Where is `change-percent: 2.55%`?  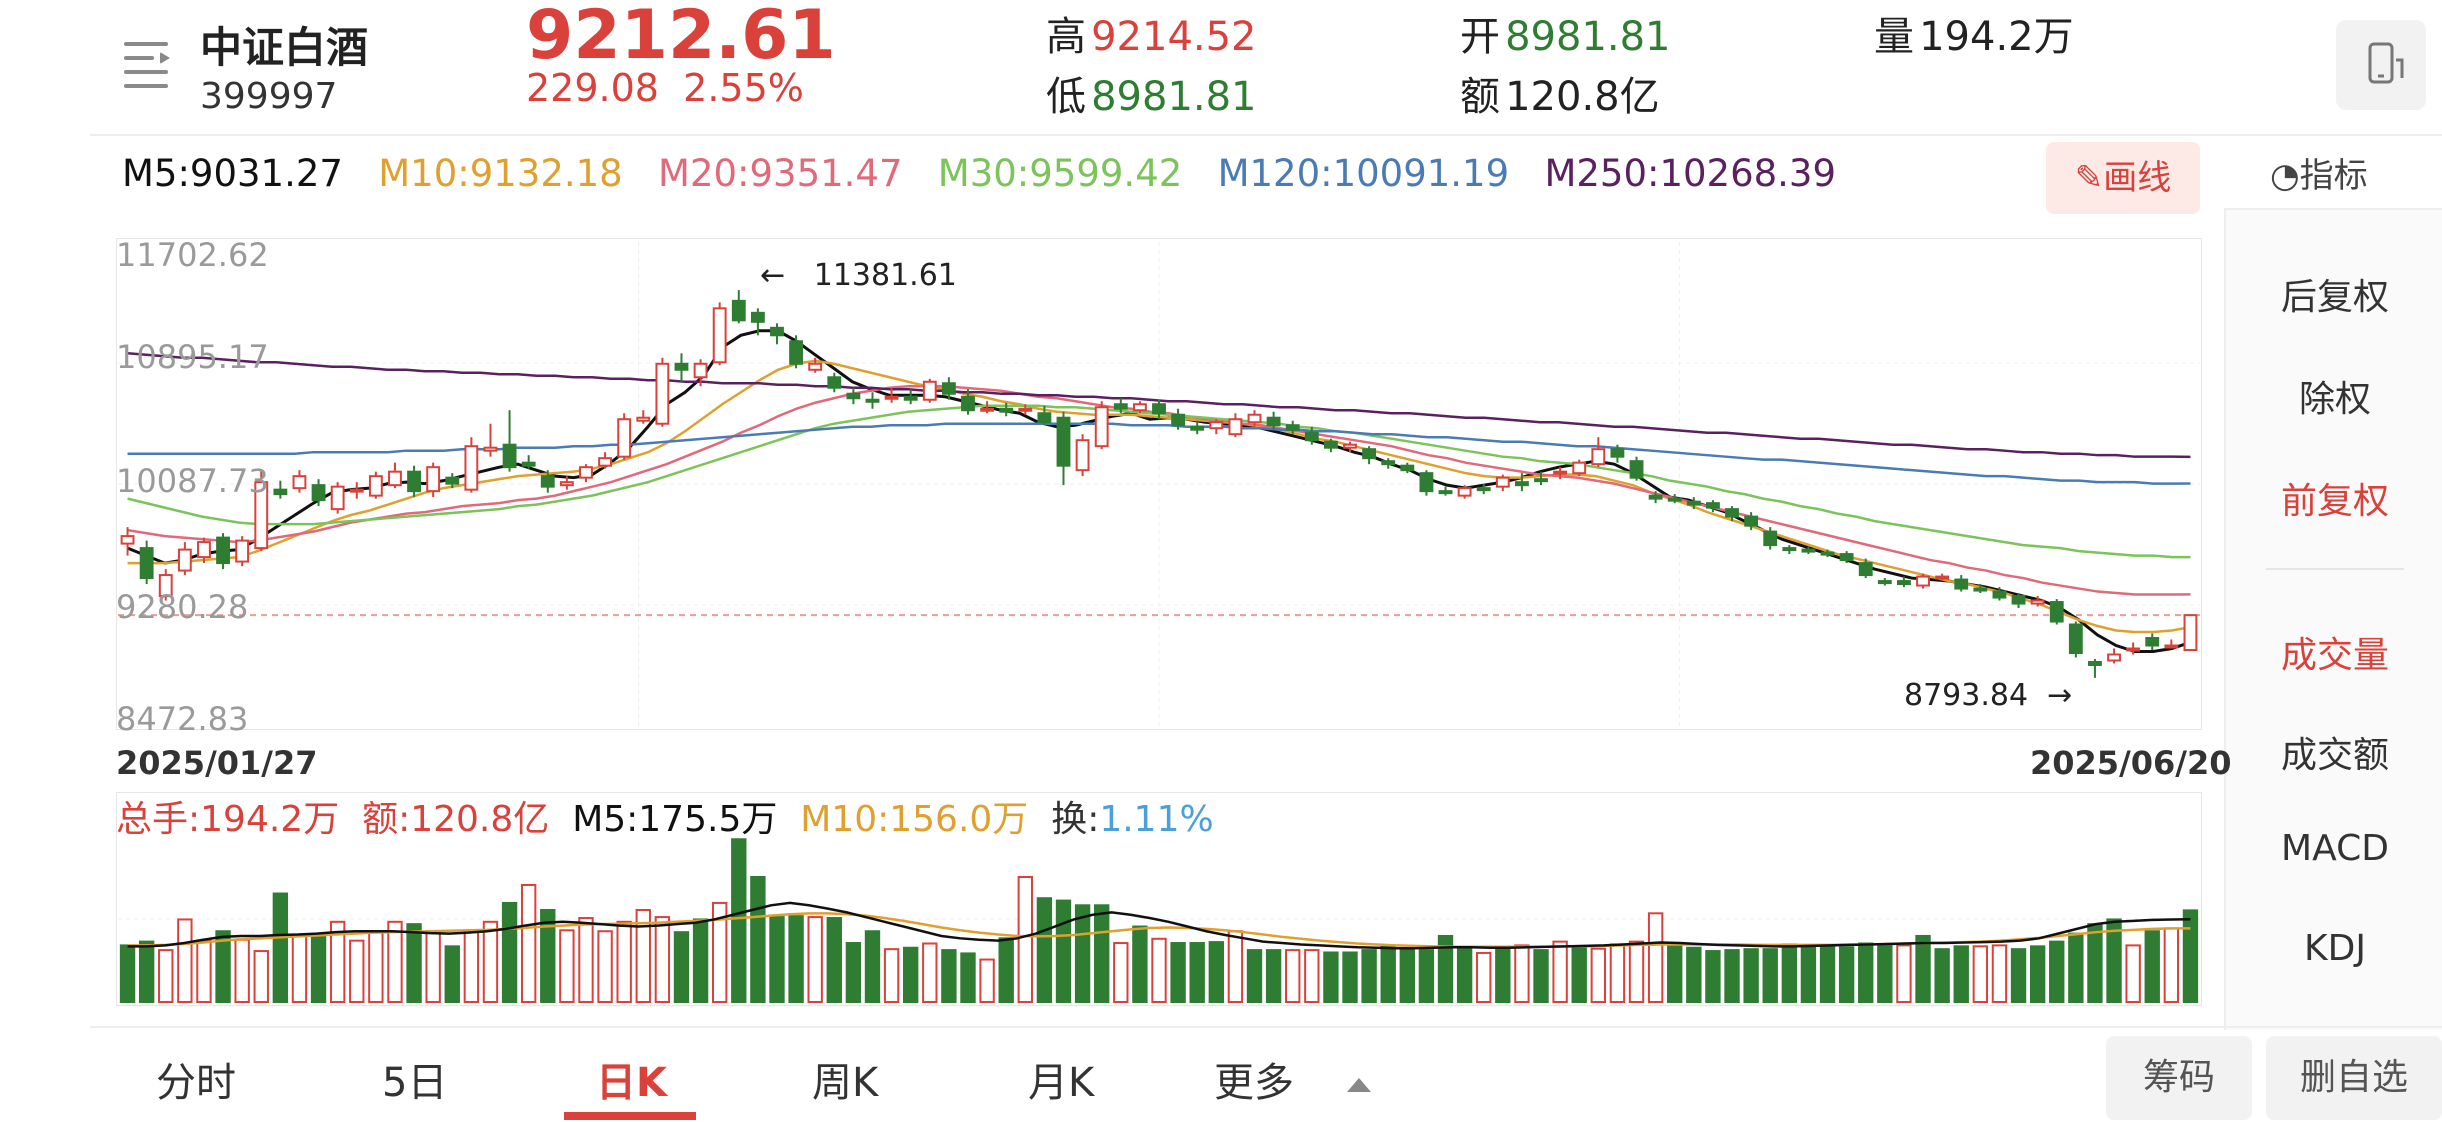 change-percent: 2.55% is located at coordinates (743, 88).